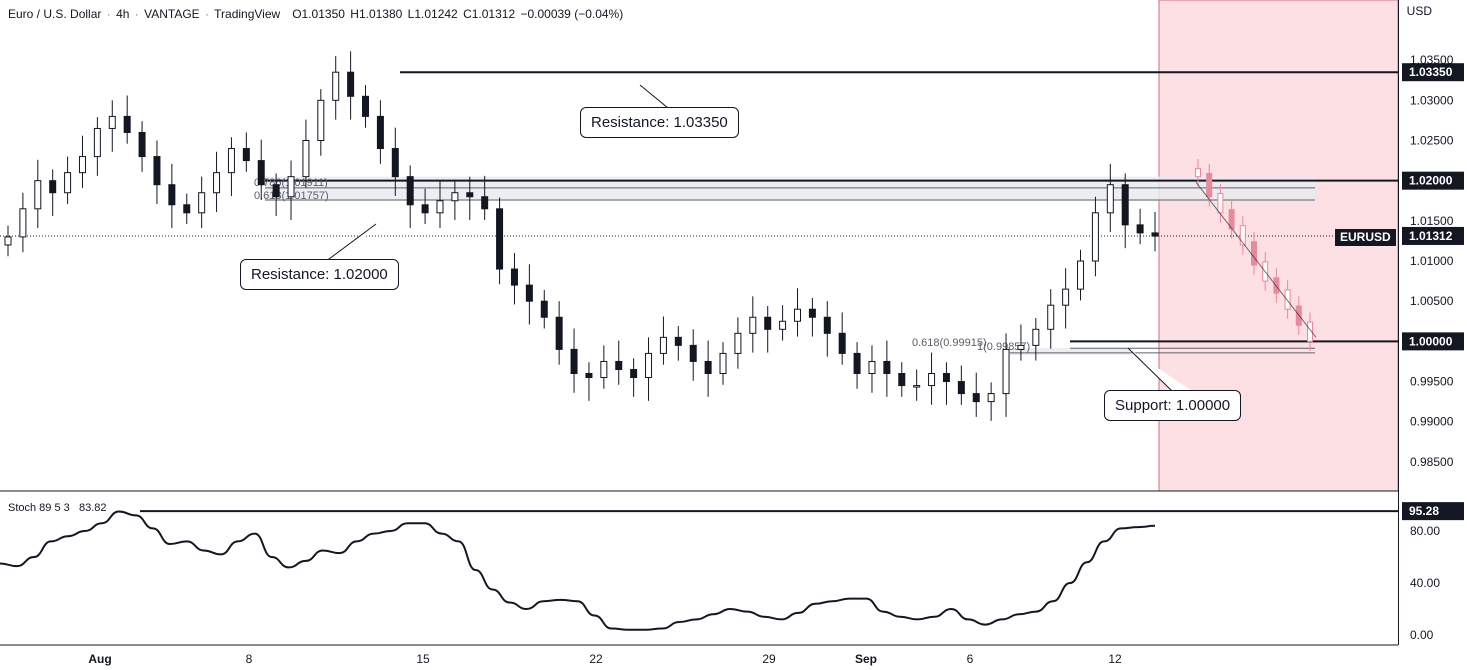 This screenshot has height=670, width=1467. I want to click on stoch-level-tag: 95.28, so click(1424, 511).